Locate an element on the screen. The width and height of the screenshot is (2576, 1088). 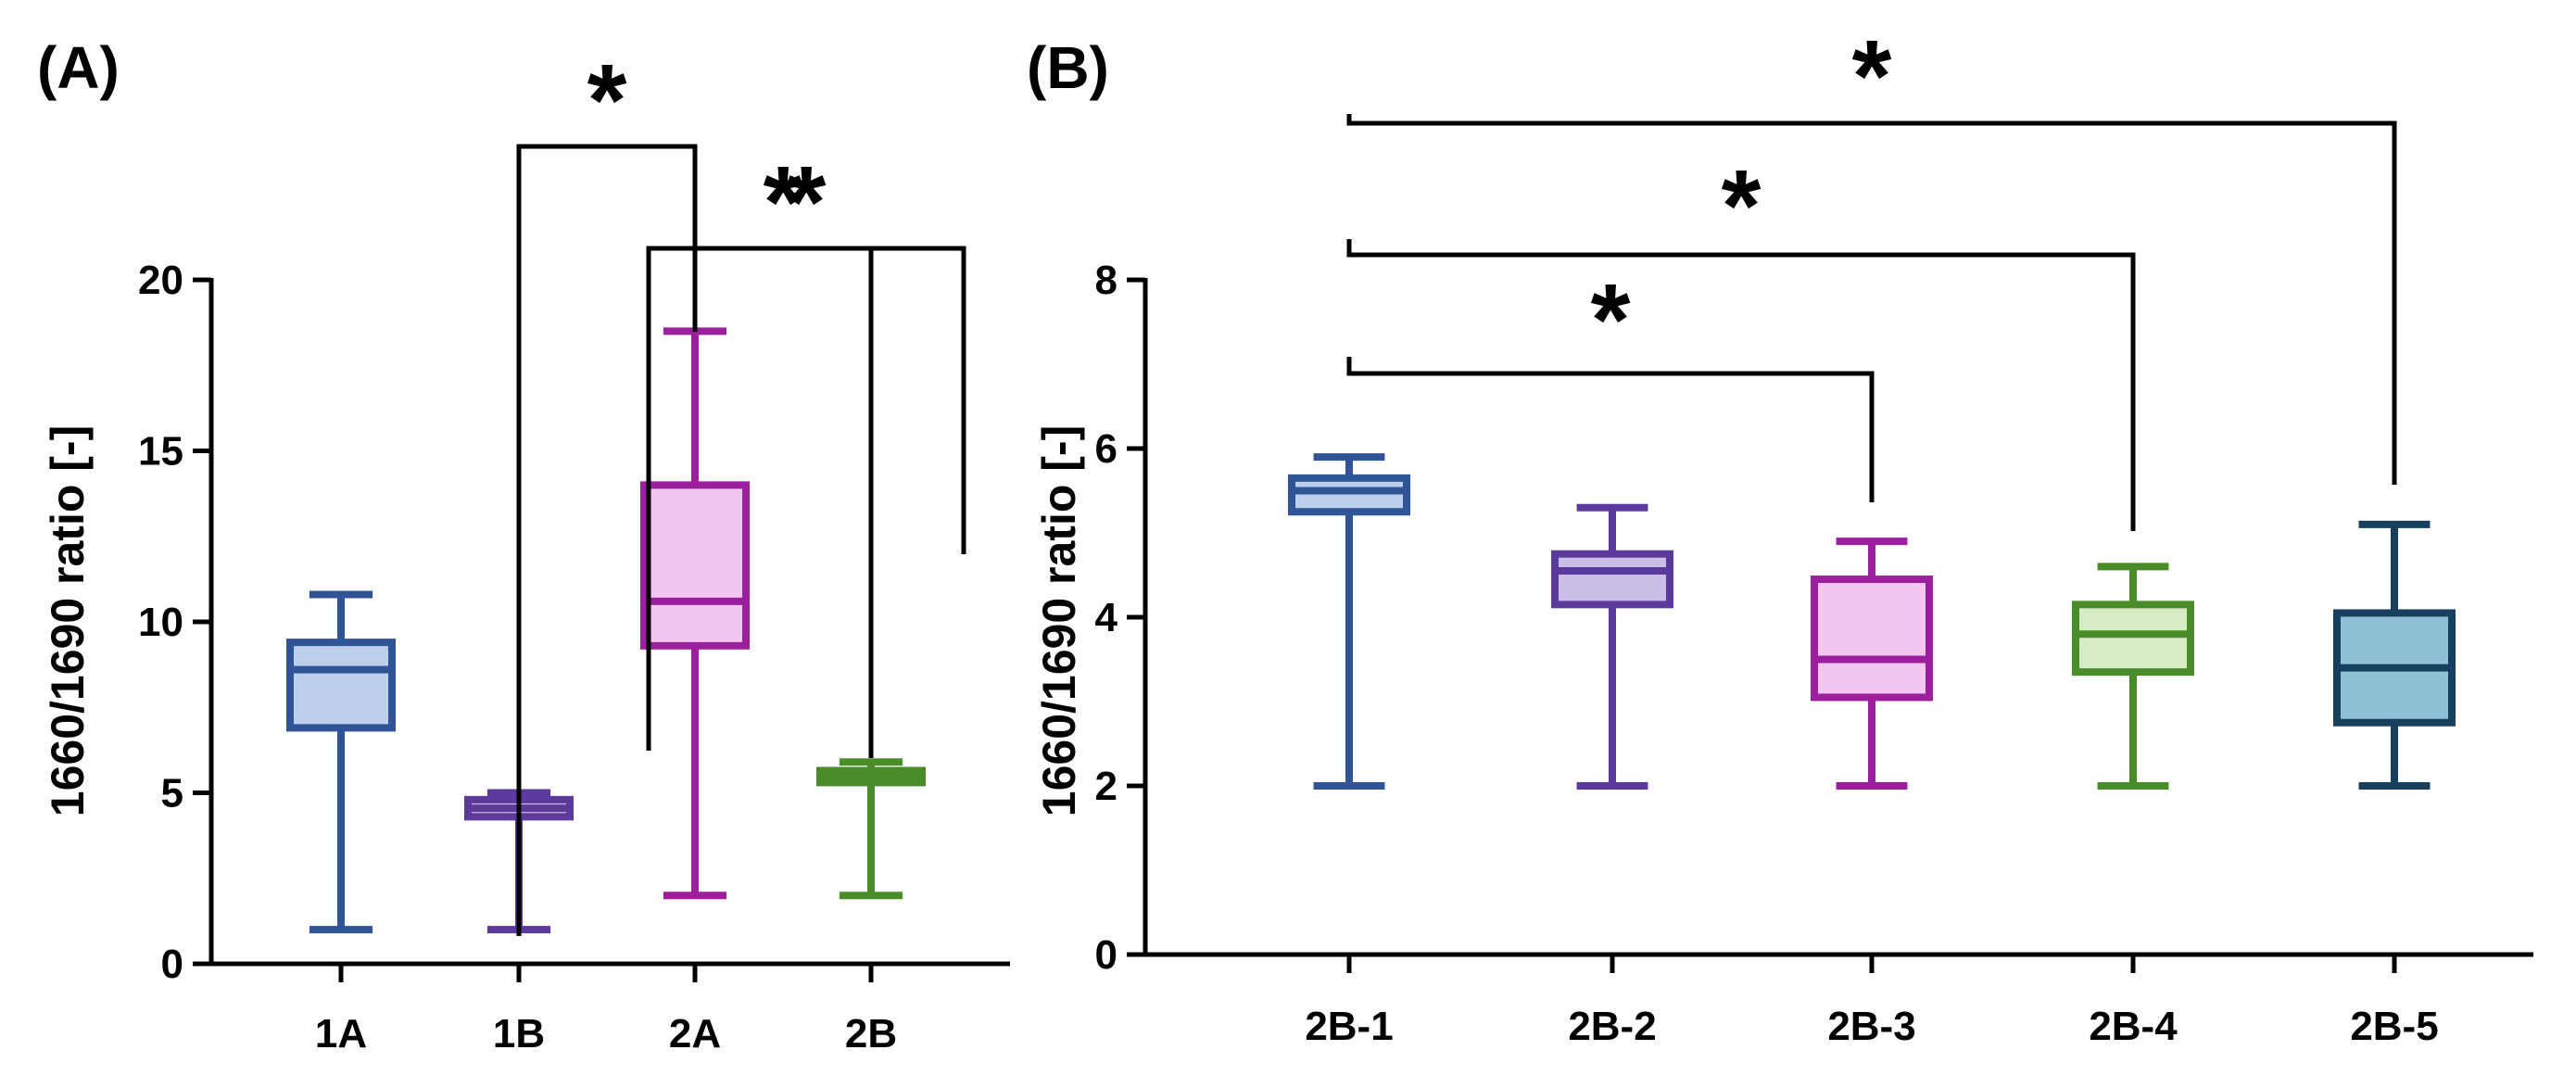
panel-b-y-axis-label: 1660/1690 ratio [-] is located at coordinates (1059, 620).